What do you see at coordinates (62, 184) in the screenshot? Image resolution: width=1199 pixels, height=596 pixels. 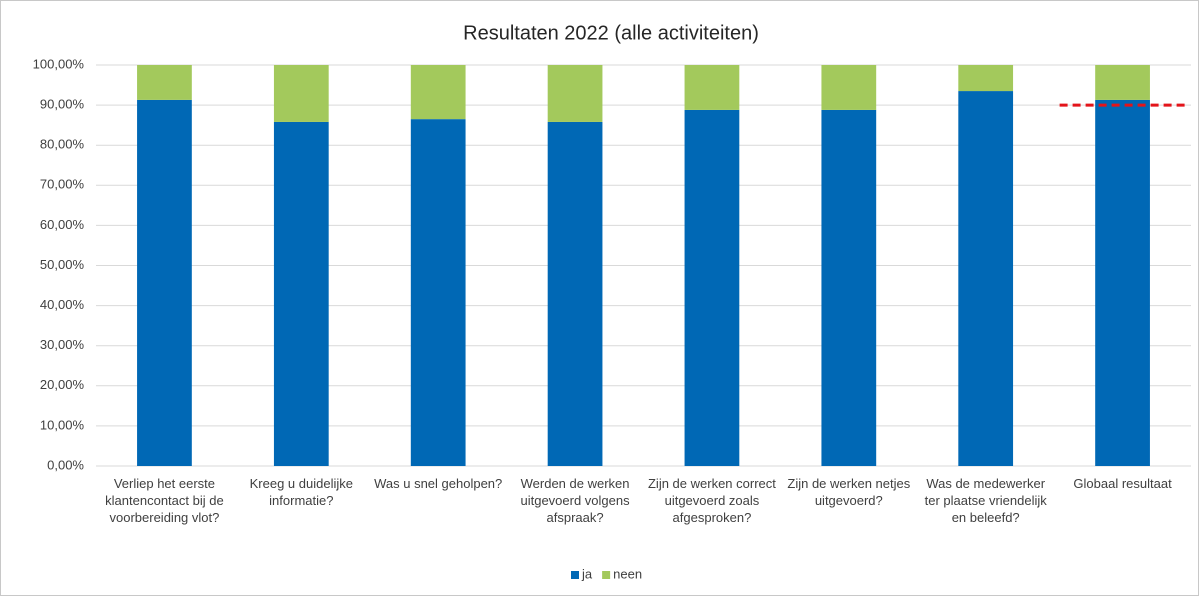 I see `y-tick-label: 70,00%` at bounding box center [62, 184].